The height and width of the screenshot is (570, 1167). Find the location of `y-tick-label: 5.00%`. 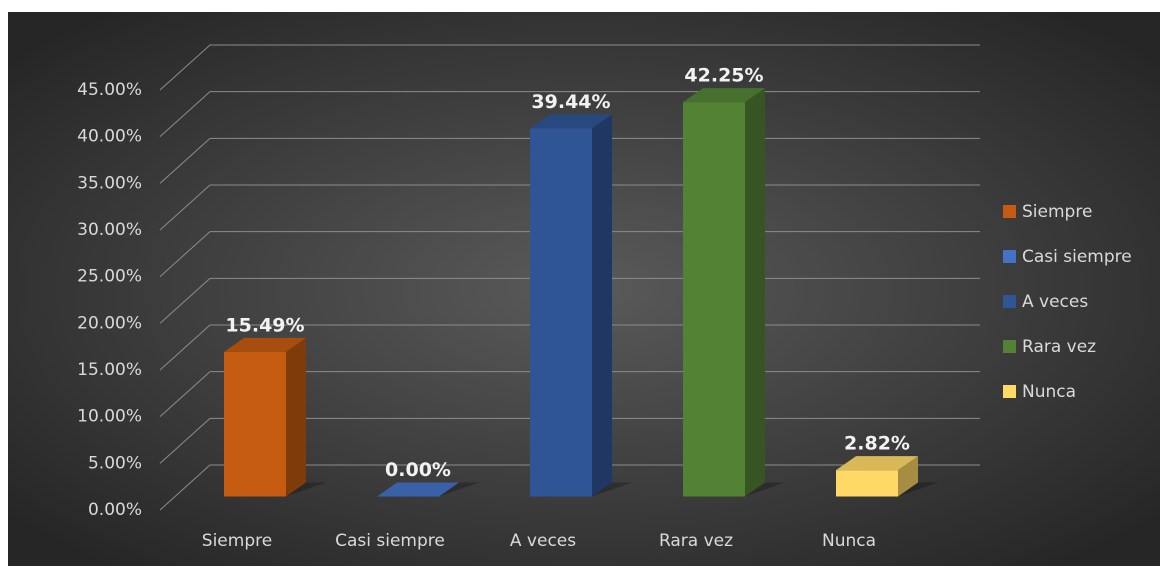

y-tick-label: 5.00% is located at coordinates (115, 463).